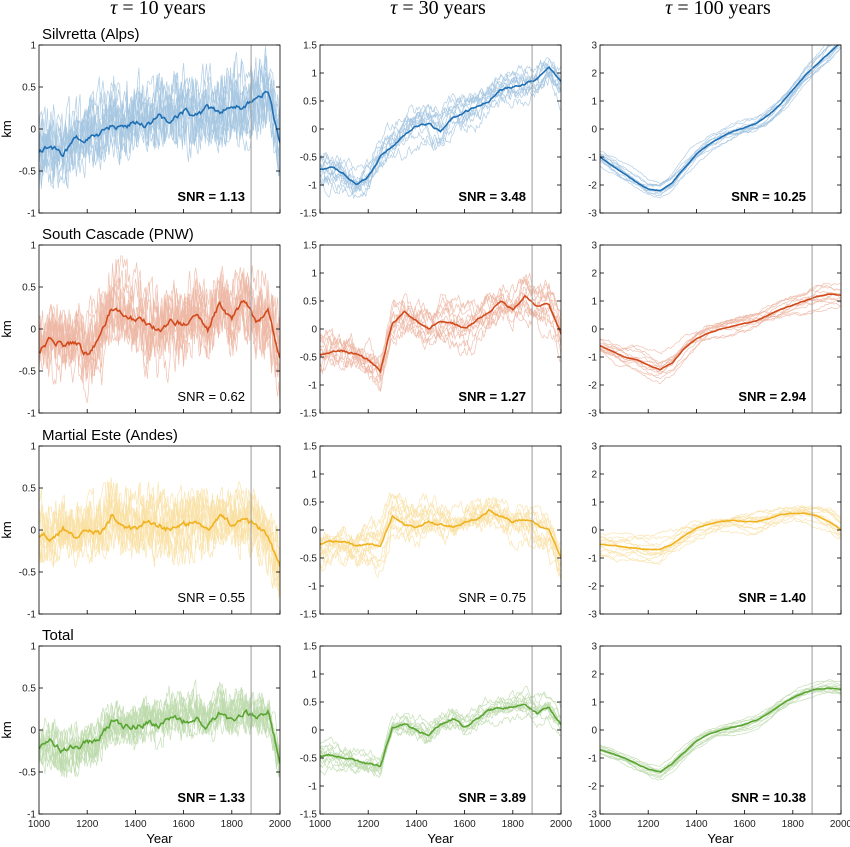 The image size is (850, 847). I want to click on x-tick-label: 1200, so click(648, 824).